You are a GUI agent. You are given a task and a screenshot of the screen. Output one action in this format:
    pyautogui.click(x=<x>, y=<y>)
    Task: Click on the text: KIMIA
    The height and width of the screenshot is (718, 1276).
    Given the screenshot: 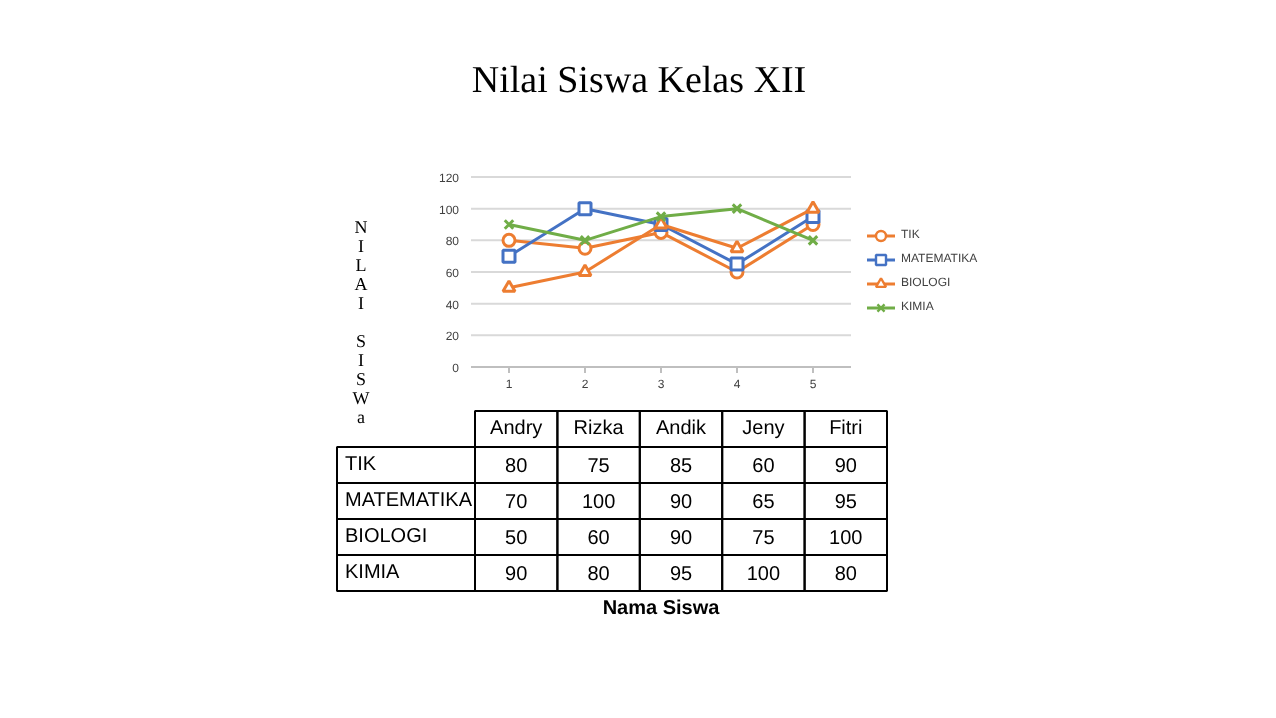 What is the action you would take?
    pyautogui.click(x=372, y=573)
    